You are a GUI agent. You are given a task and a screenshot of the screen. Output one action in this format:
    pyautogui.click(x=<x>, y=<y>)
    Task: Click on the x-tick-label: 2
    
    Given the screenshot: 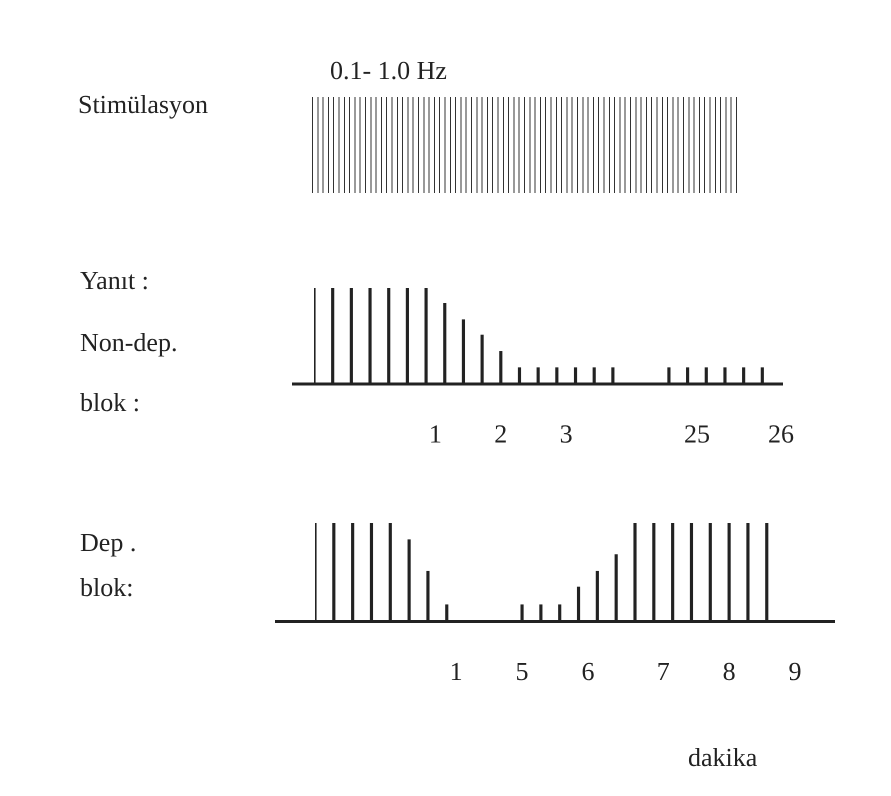 What is the action you would take?
    pyautogui.click(x=501, y=433)
    